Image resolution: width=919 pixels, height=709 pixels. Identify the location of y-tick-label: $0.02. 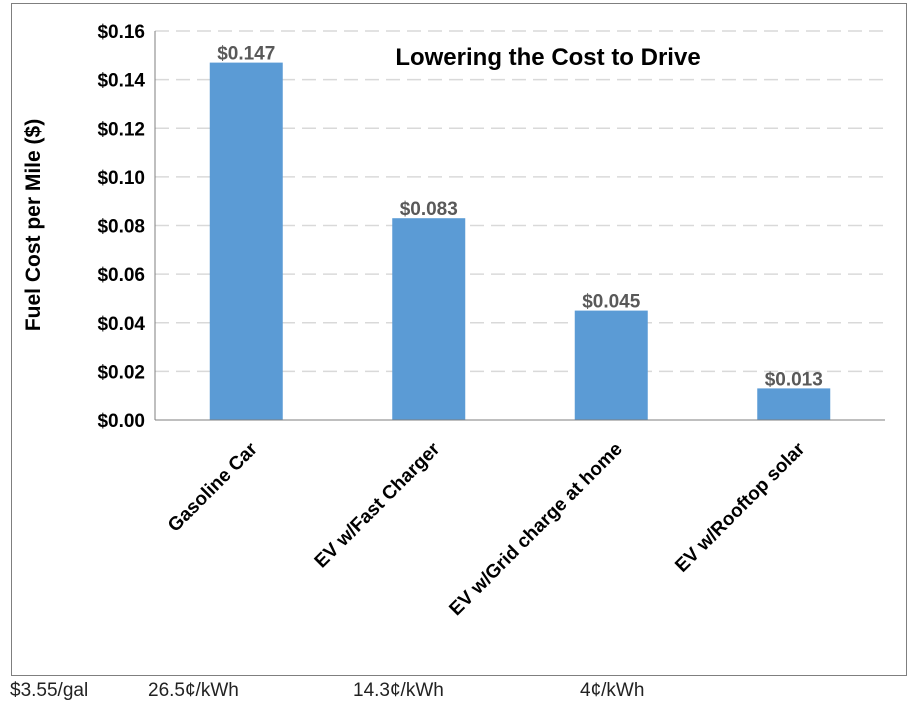
(121, 372).